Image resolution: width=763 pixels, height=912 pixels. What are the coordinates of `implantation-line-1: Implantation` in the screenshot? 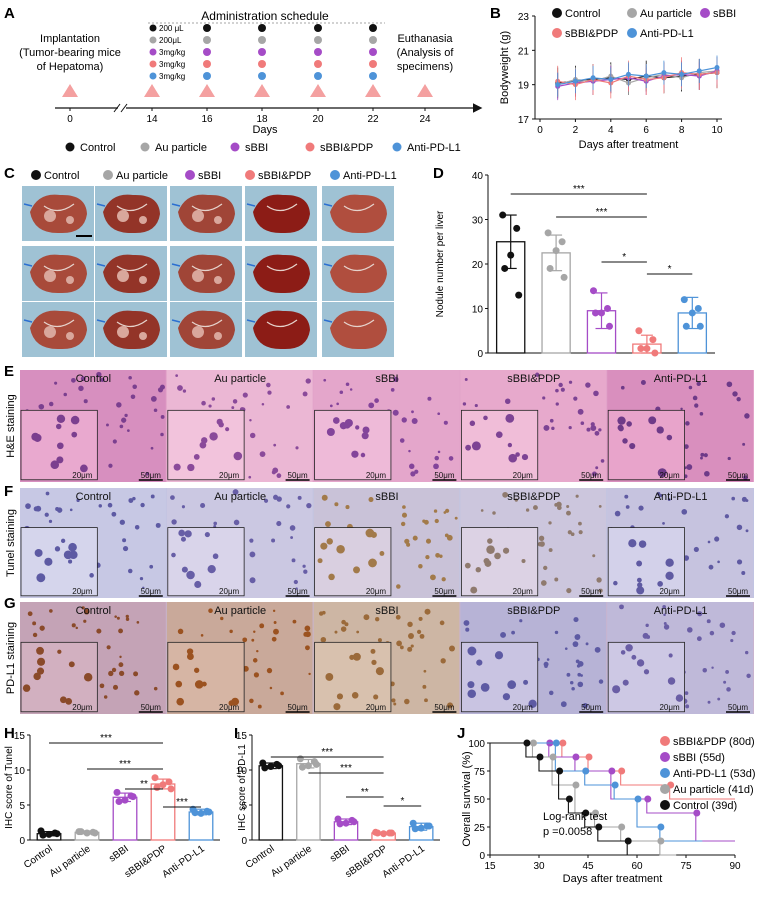 It's located at (70, 39).